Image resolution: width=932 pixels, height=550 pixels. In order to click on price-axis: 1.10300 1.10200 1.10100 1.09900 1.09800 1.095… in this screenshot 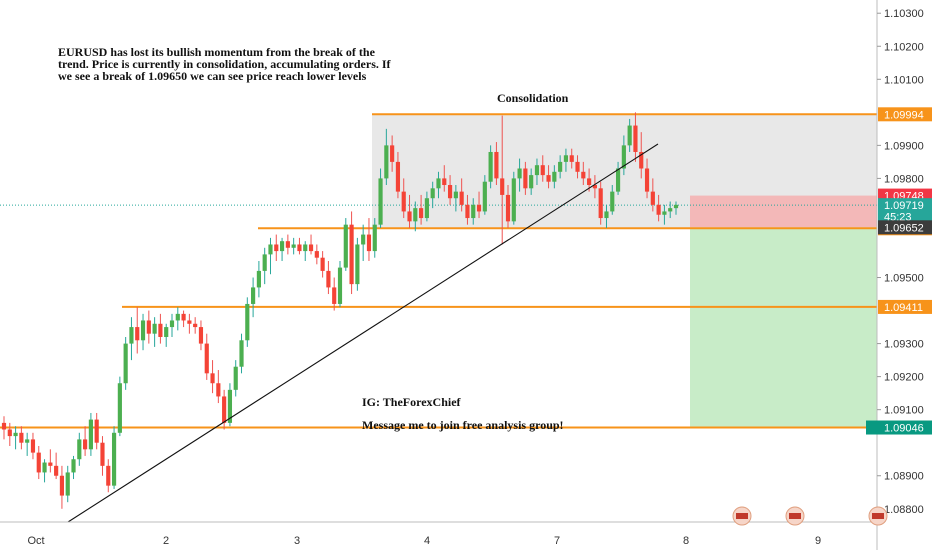, I will do `click(899, 275)`.